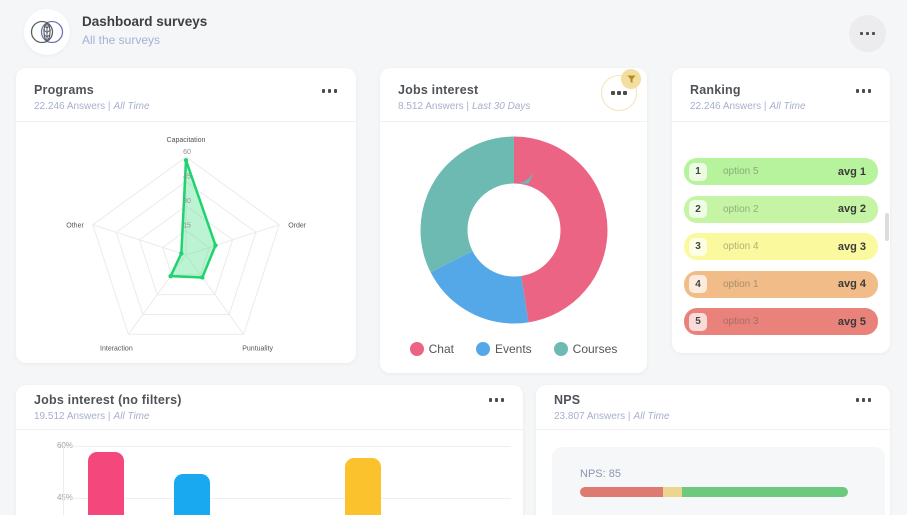 The height and width of the screenshot is (515, 907). I want to click on rank-option-label: option 5, so click(741, 171).